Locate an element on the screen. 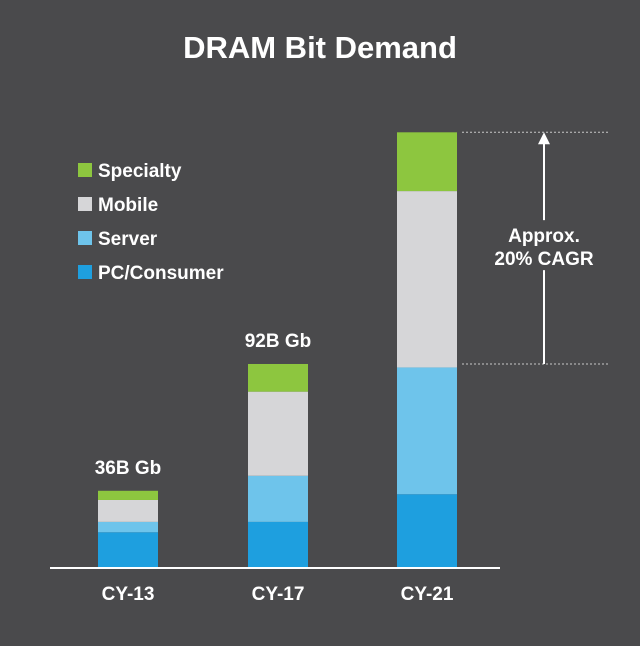 This screenshot has width=640, height=646. legend-swatch-server is located at coordinates (85, 238).